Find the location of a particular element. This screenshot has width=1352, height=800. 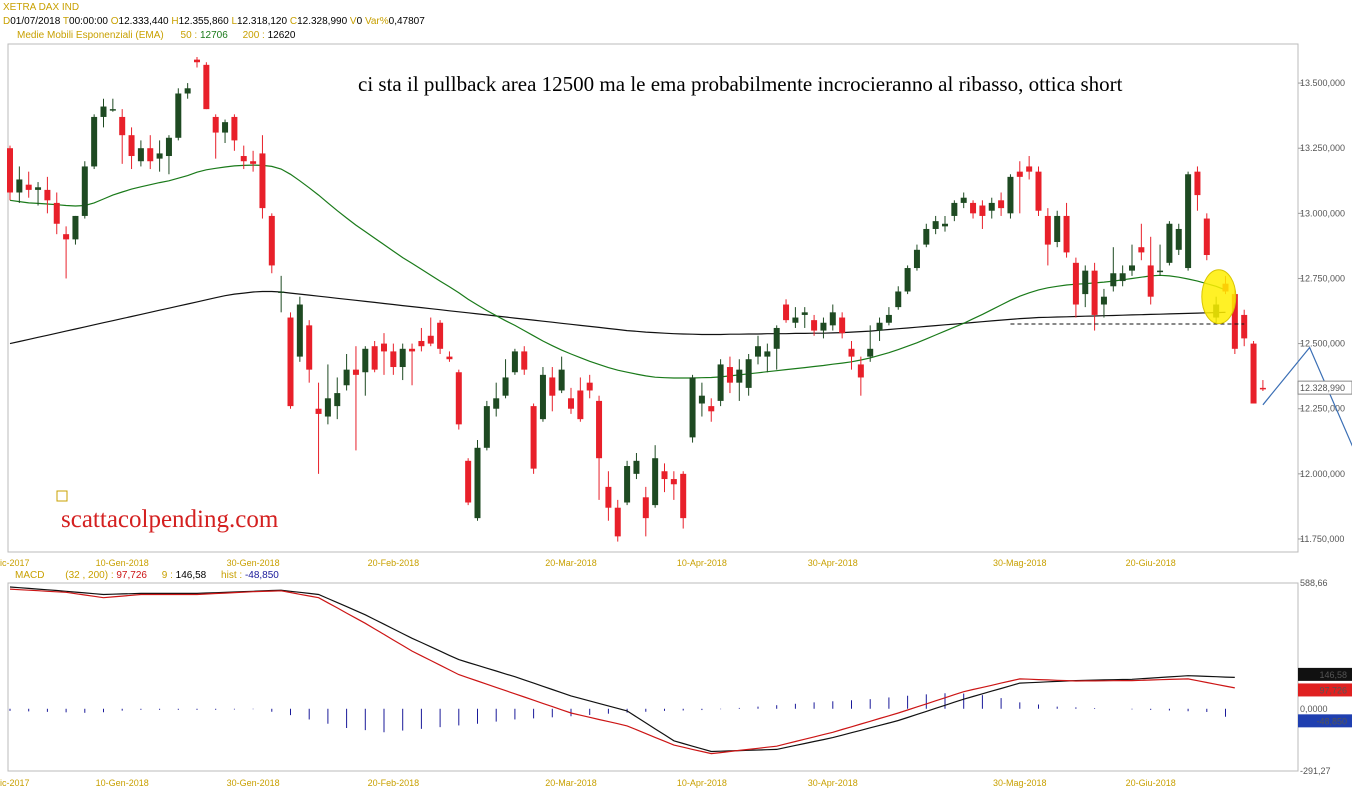

macd-x-tick-label: 30-Mag-2018 is located at coordinates (1020, 783).